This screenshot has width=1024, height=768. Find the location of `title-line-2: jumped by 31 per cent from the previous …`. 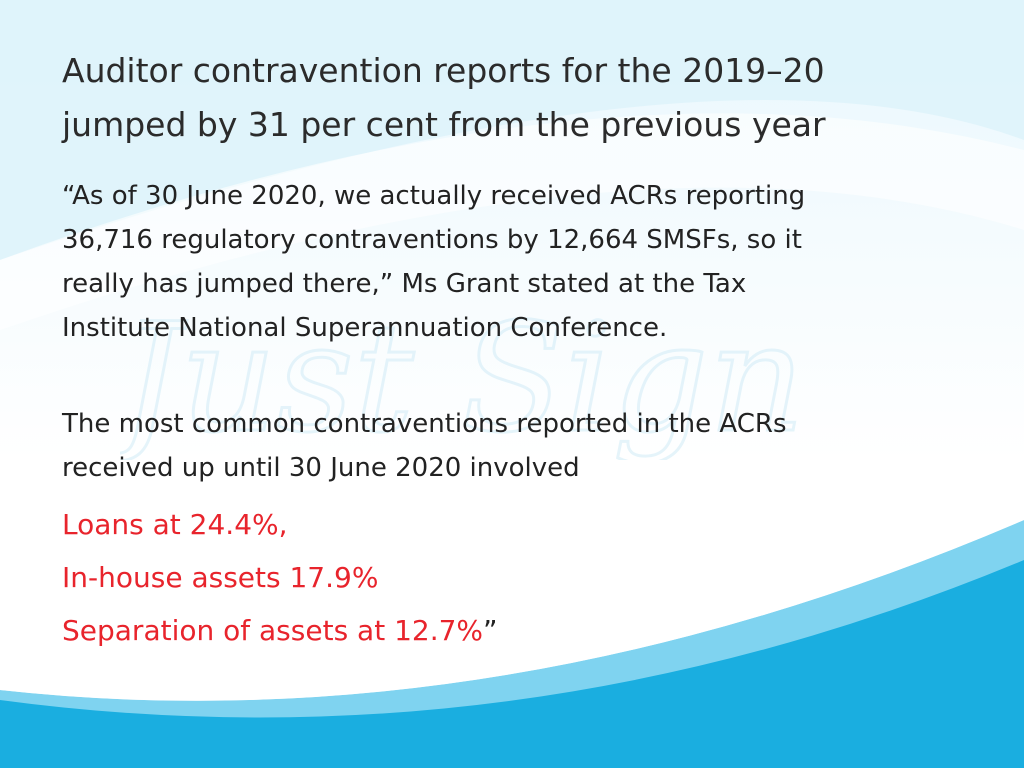

title-line-2: jumped by 31 per cent from the previous … is located at coordinates (444, 124).